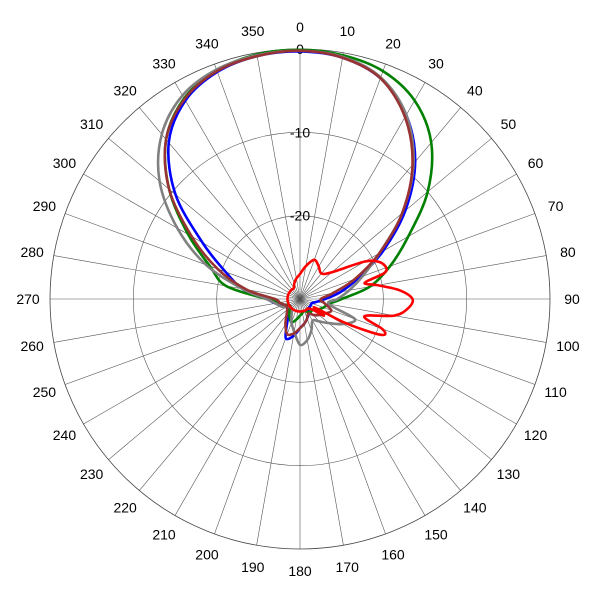 The width and height of the screenshot is (600, 600). What do you see at coordinates (164, 535) in the screenshot?
I see `angle-tick-label: 210` at bounding box center [164, 535].